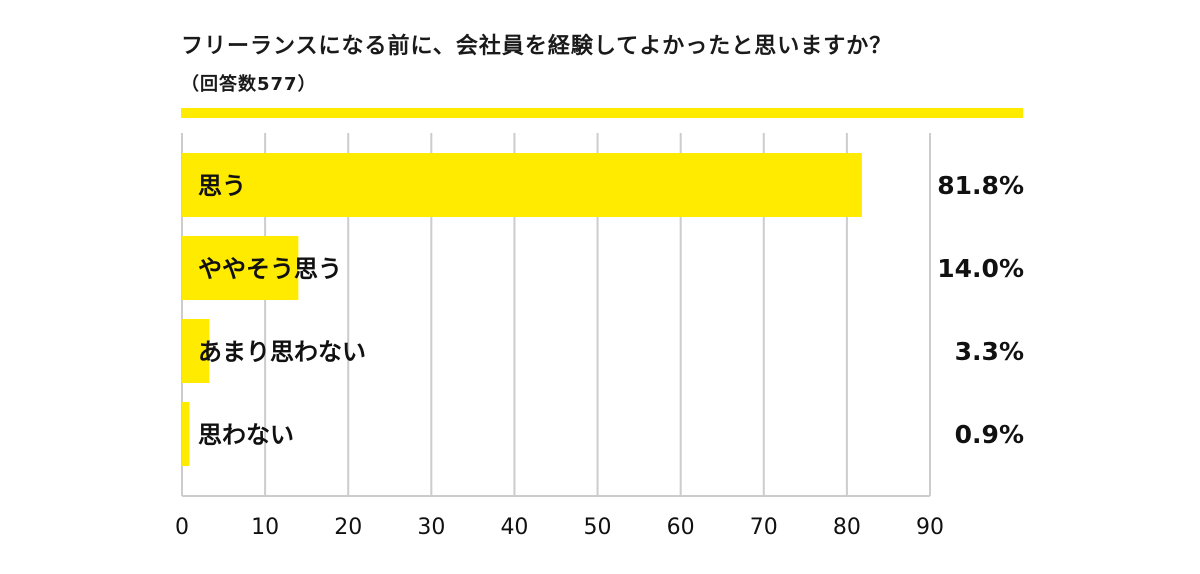  I want to click on value-label-1: 14.0%, so click(980, 268).